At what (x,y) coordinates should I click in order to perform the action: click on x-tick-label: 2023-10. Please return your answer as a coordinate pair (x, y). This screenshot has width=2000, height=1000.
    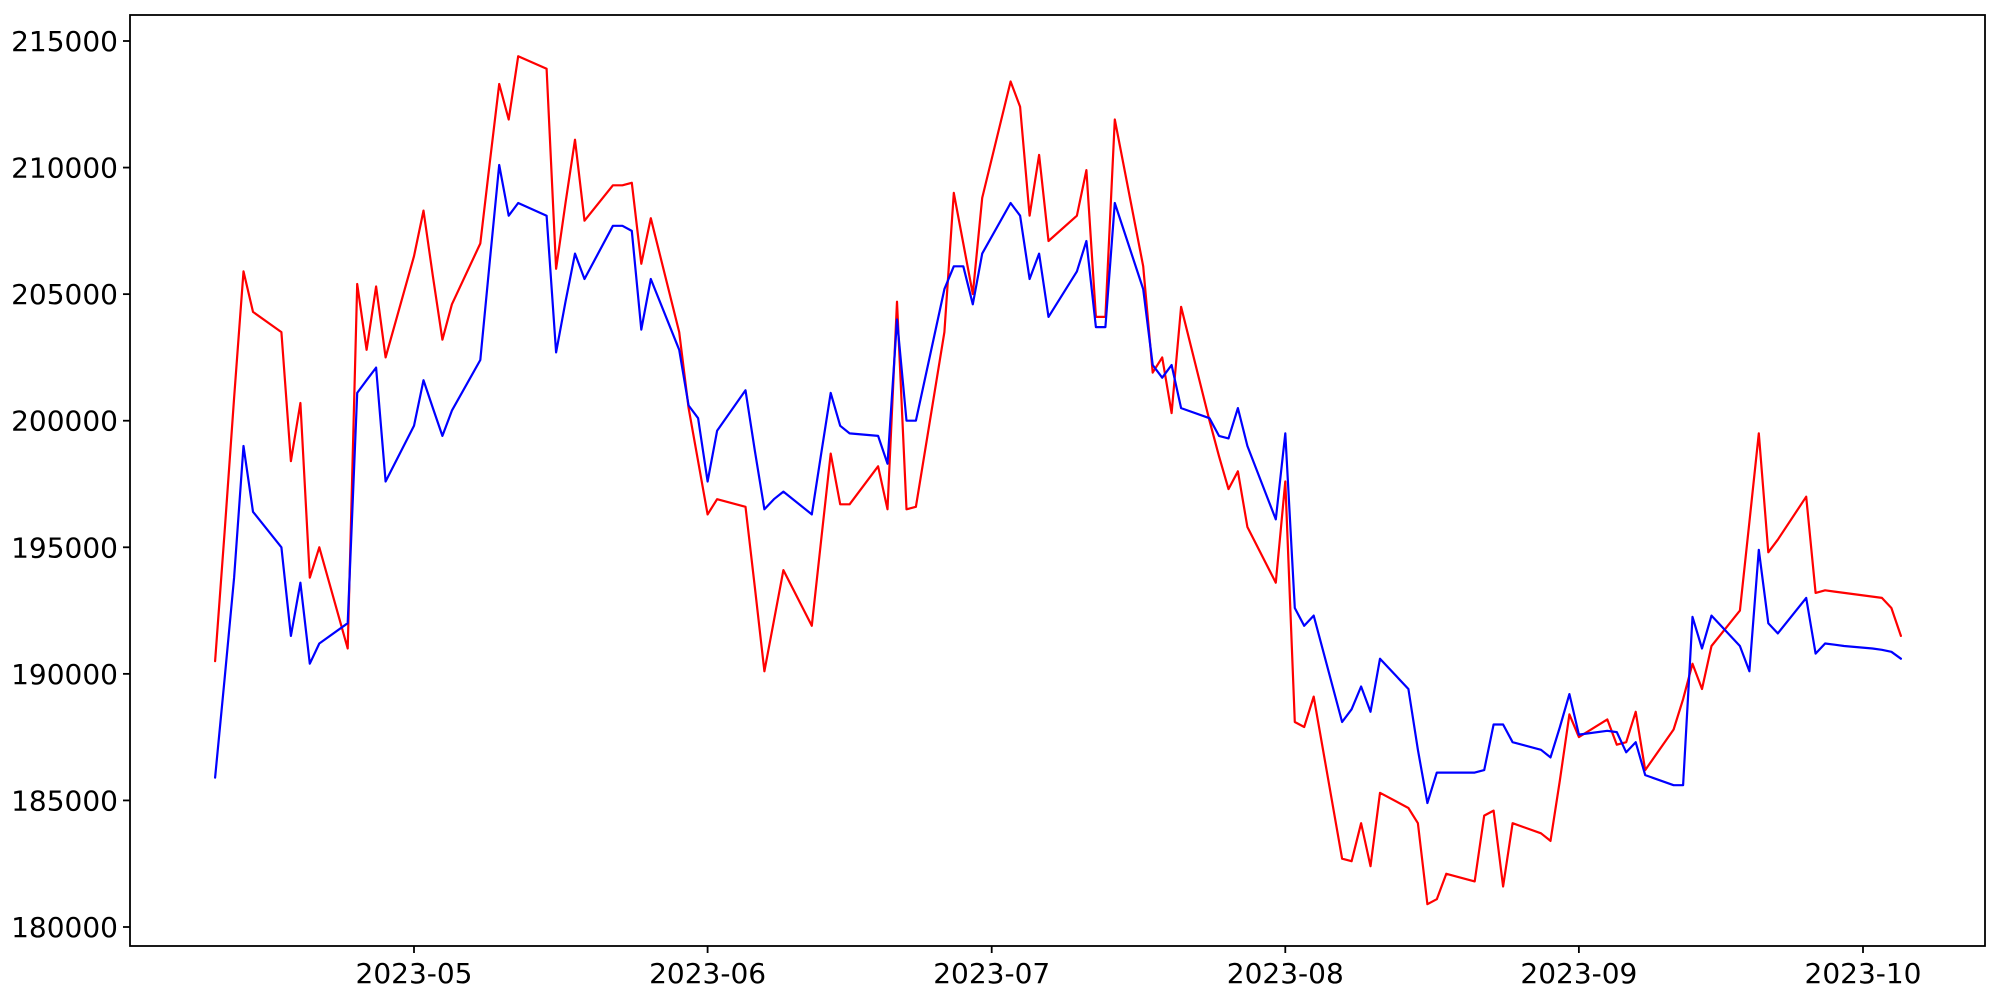
    Looking at the image, I should click on (1863, 973).